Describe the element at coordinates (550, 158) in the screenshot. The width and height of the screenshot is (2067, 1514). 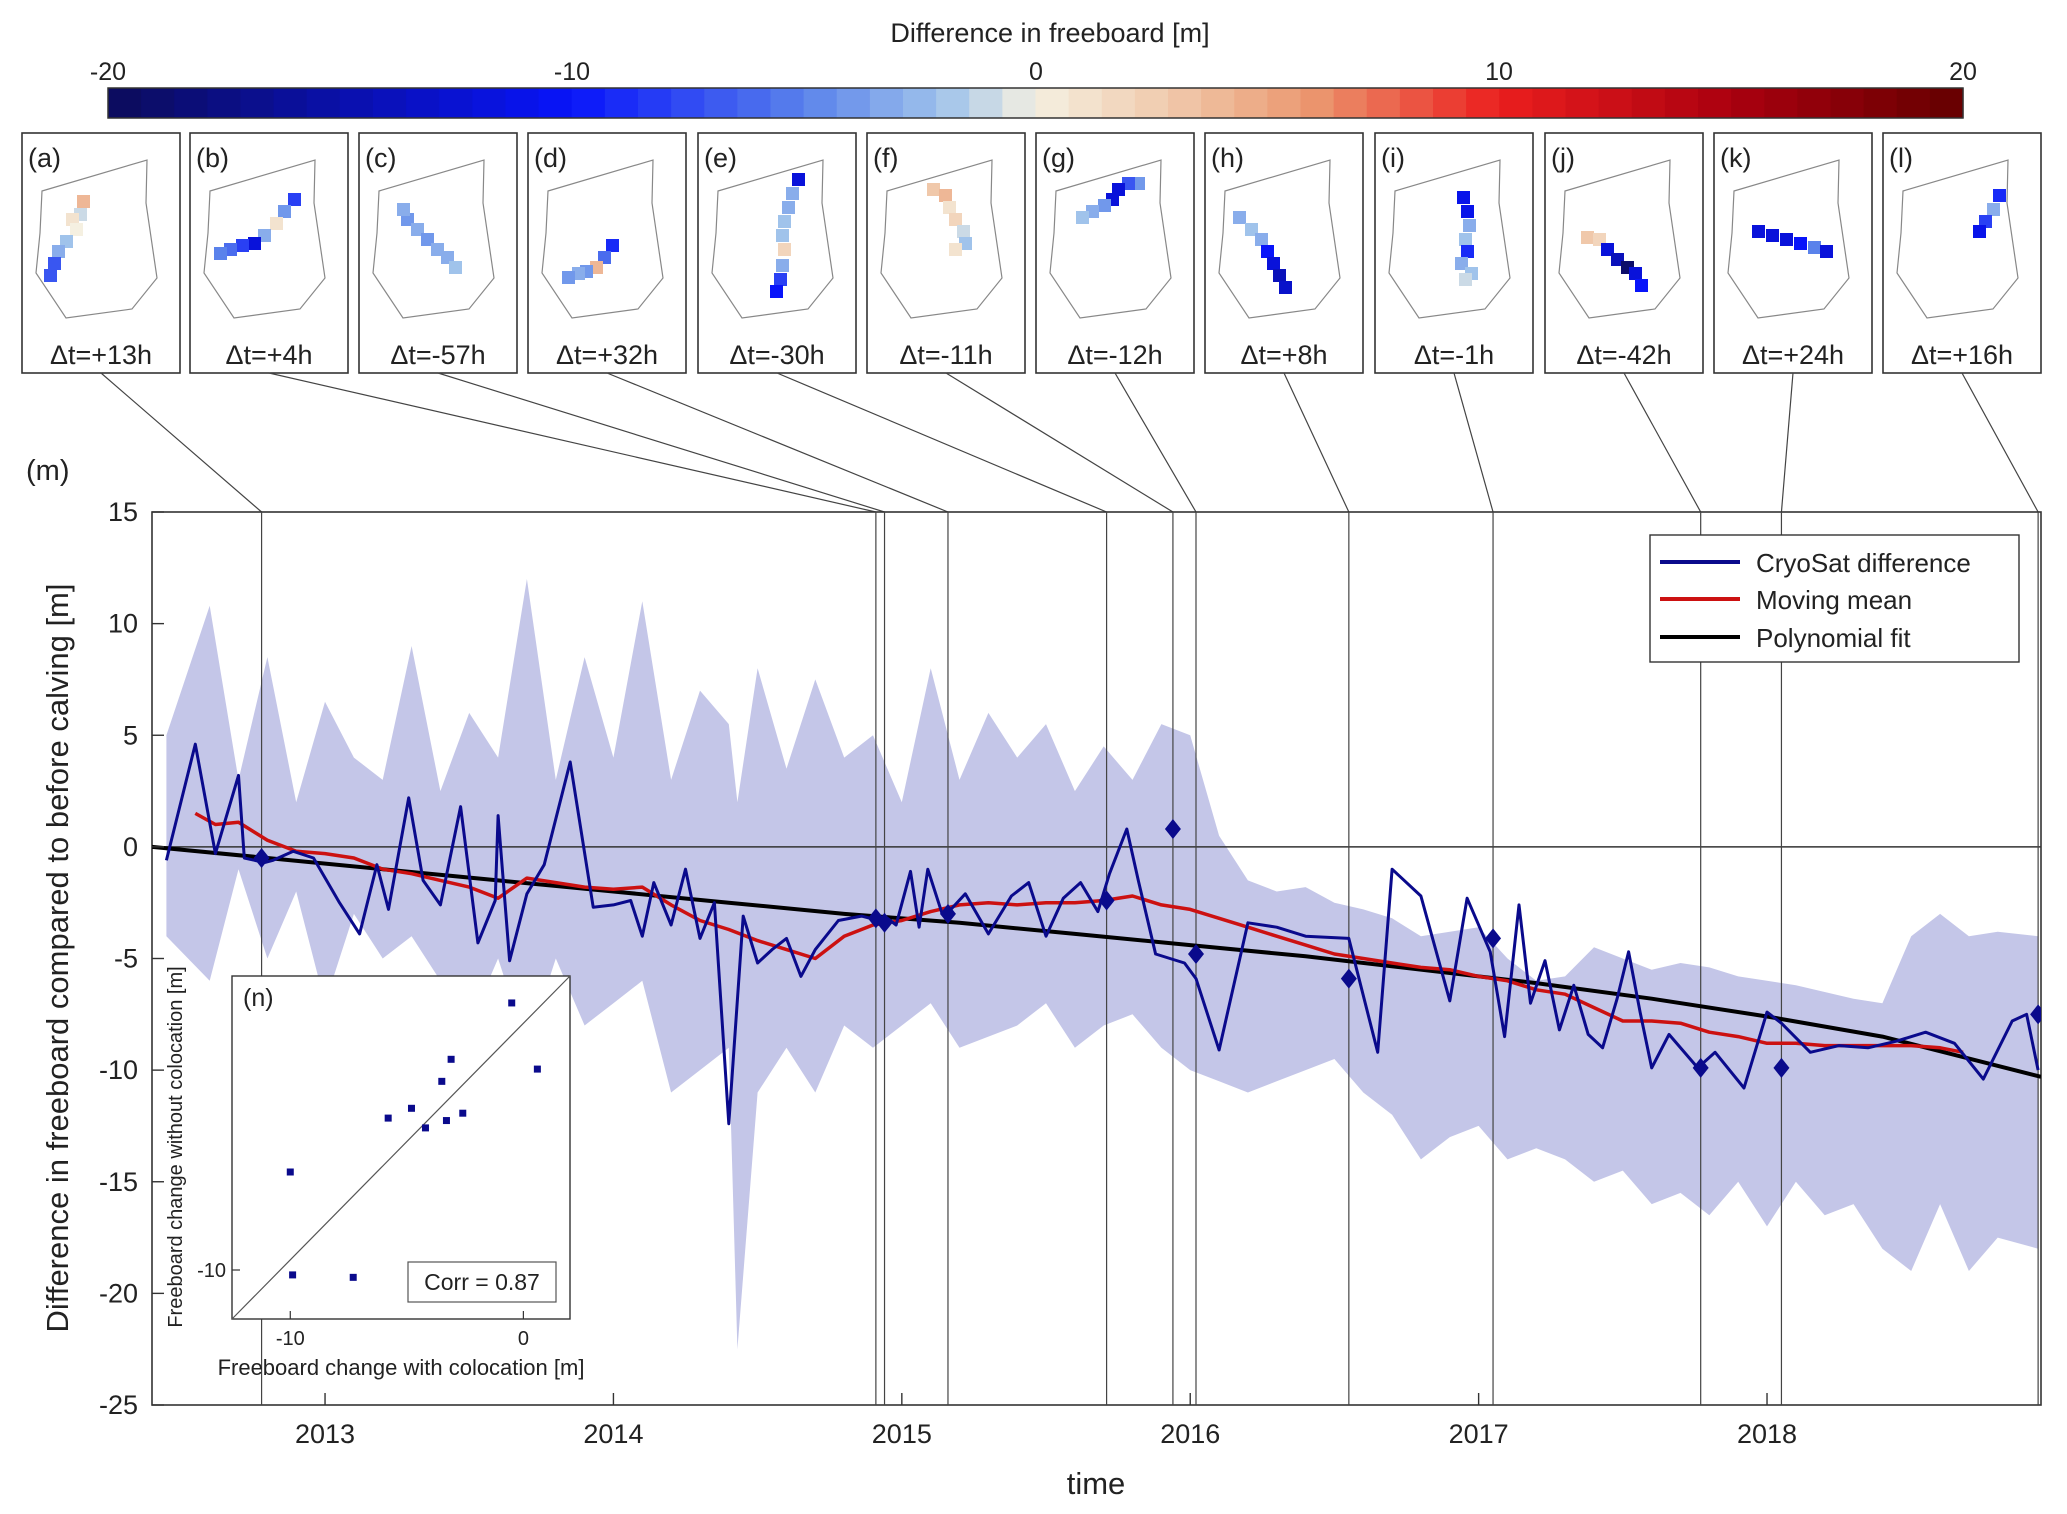
I see `map-panel-label: (d)` at that location.